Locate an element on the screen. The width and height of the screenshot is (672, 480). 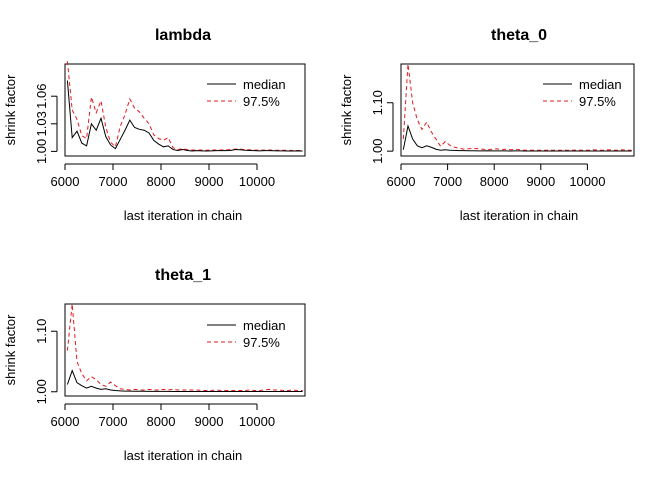
panel-lambda-plot-box is located at coordinates (185, 110).